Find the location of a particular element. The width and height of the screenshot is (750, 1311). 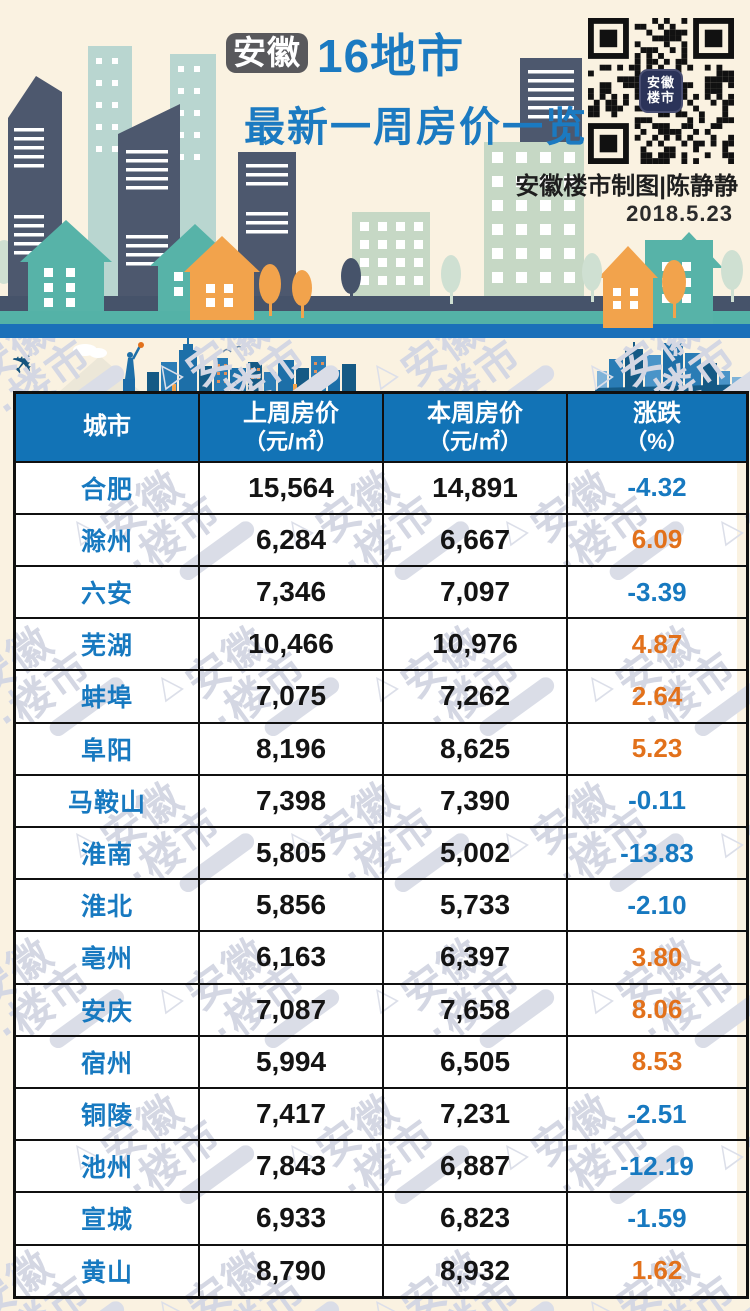

column-header-last-week: 上周房价 （元/㎡） is located at coordinates (291, 427).